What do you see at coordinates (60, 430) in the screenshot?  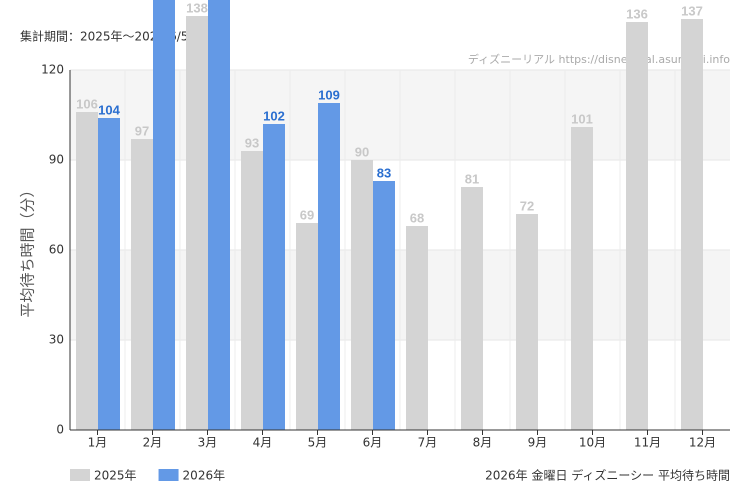 I see `y-tick-label: 0` at bounding box center [60, 430].